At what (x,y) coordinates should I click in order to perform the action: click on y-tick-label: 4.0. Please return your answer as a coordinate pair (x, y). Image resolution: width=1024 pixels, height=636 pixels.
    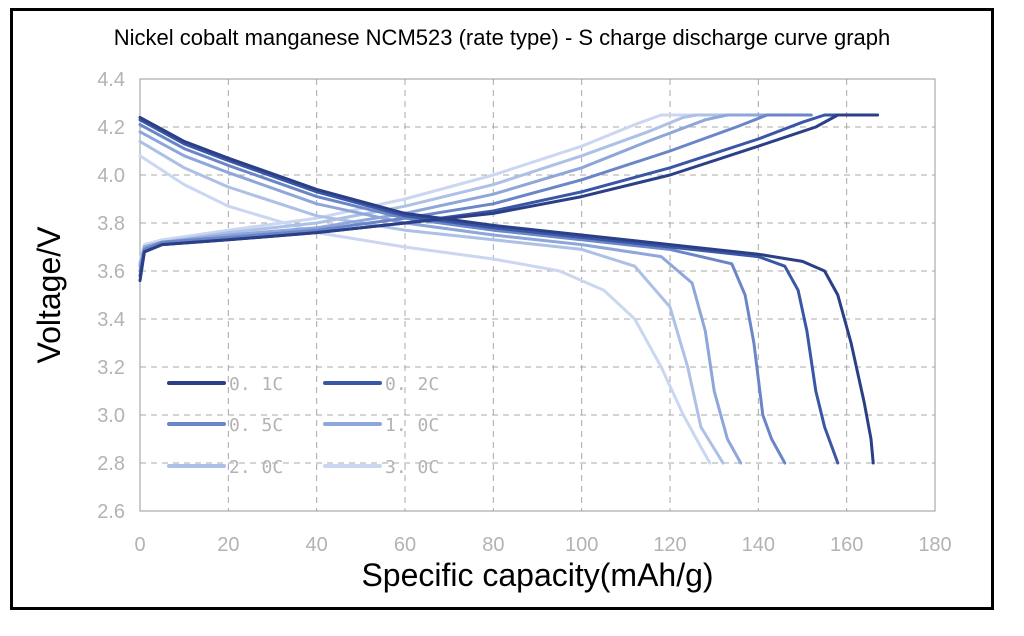
    Looking at the image, I should click on (111, 176).